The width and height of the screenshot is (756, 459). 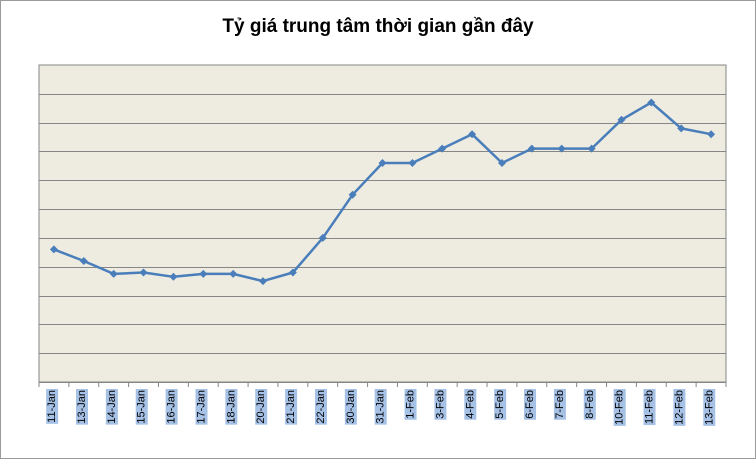 I want to click on x-tick-label: 12-Feb, so click(x=679, y=407).